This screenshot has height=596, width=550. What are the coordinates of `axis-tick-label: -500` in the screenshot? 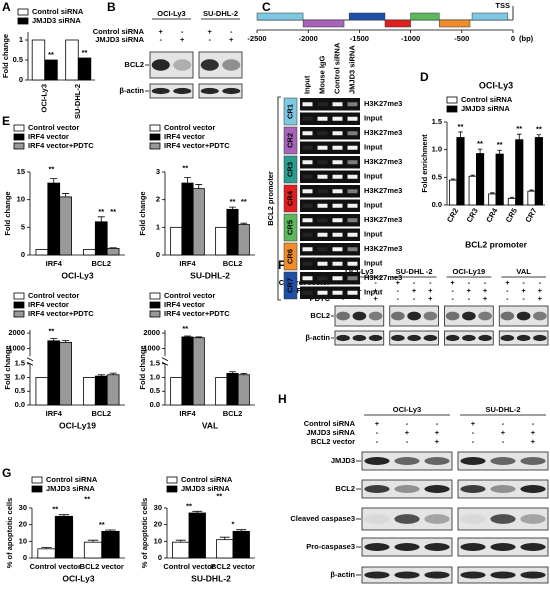 It's located at (461, 38).